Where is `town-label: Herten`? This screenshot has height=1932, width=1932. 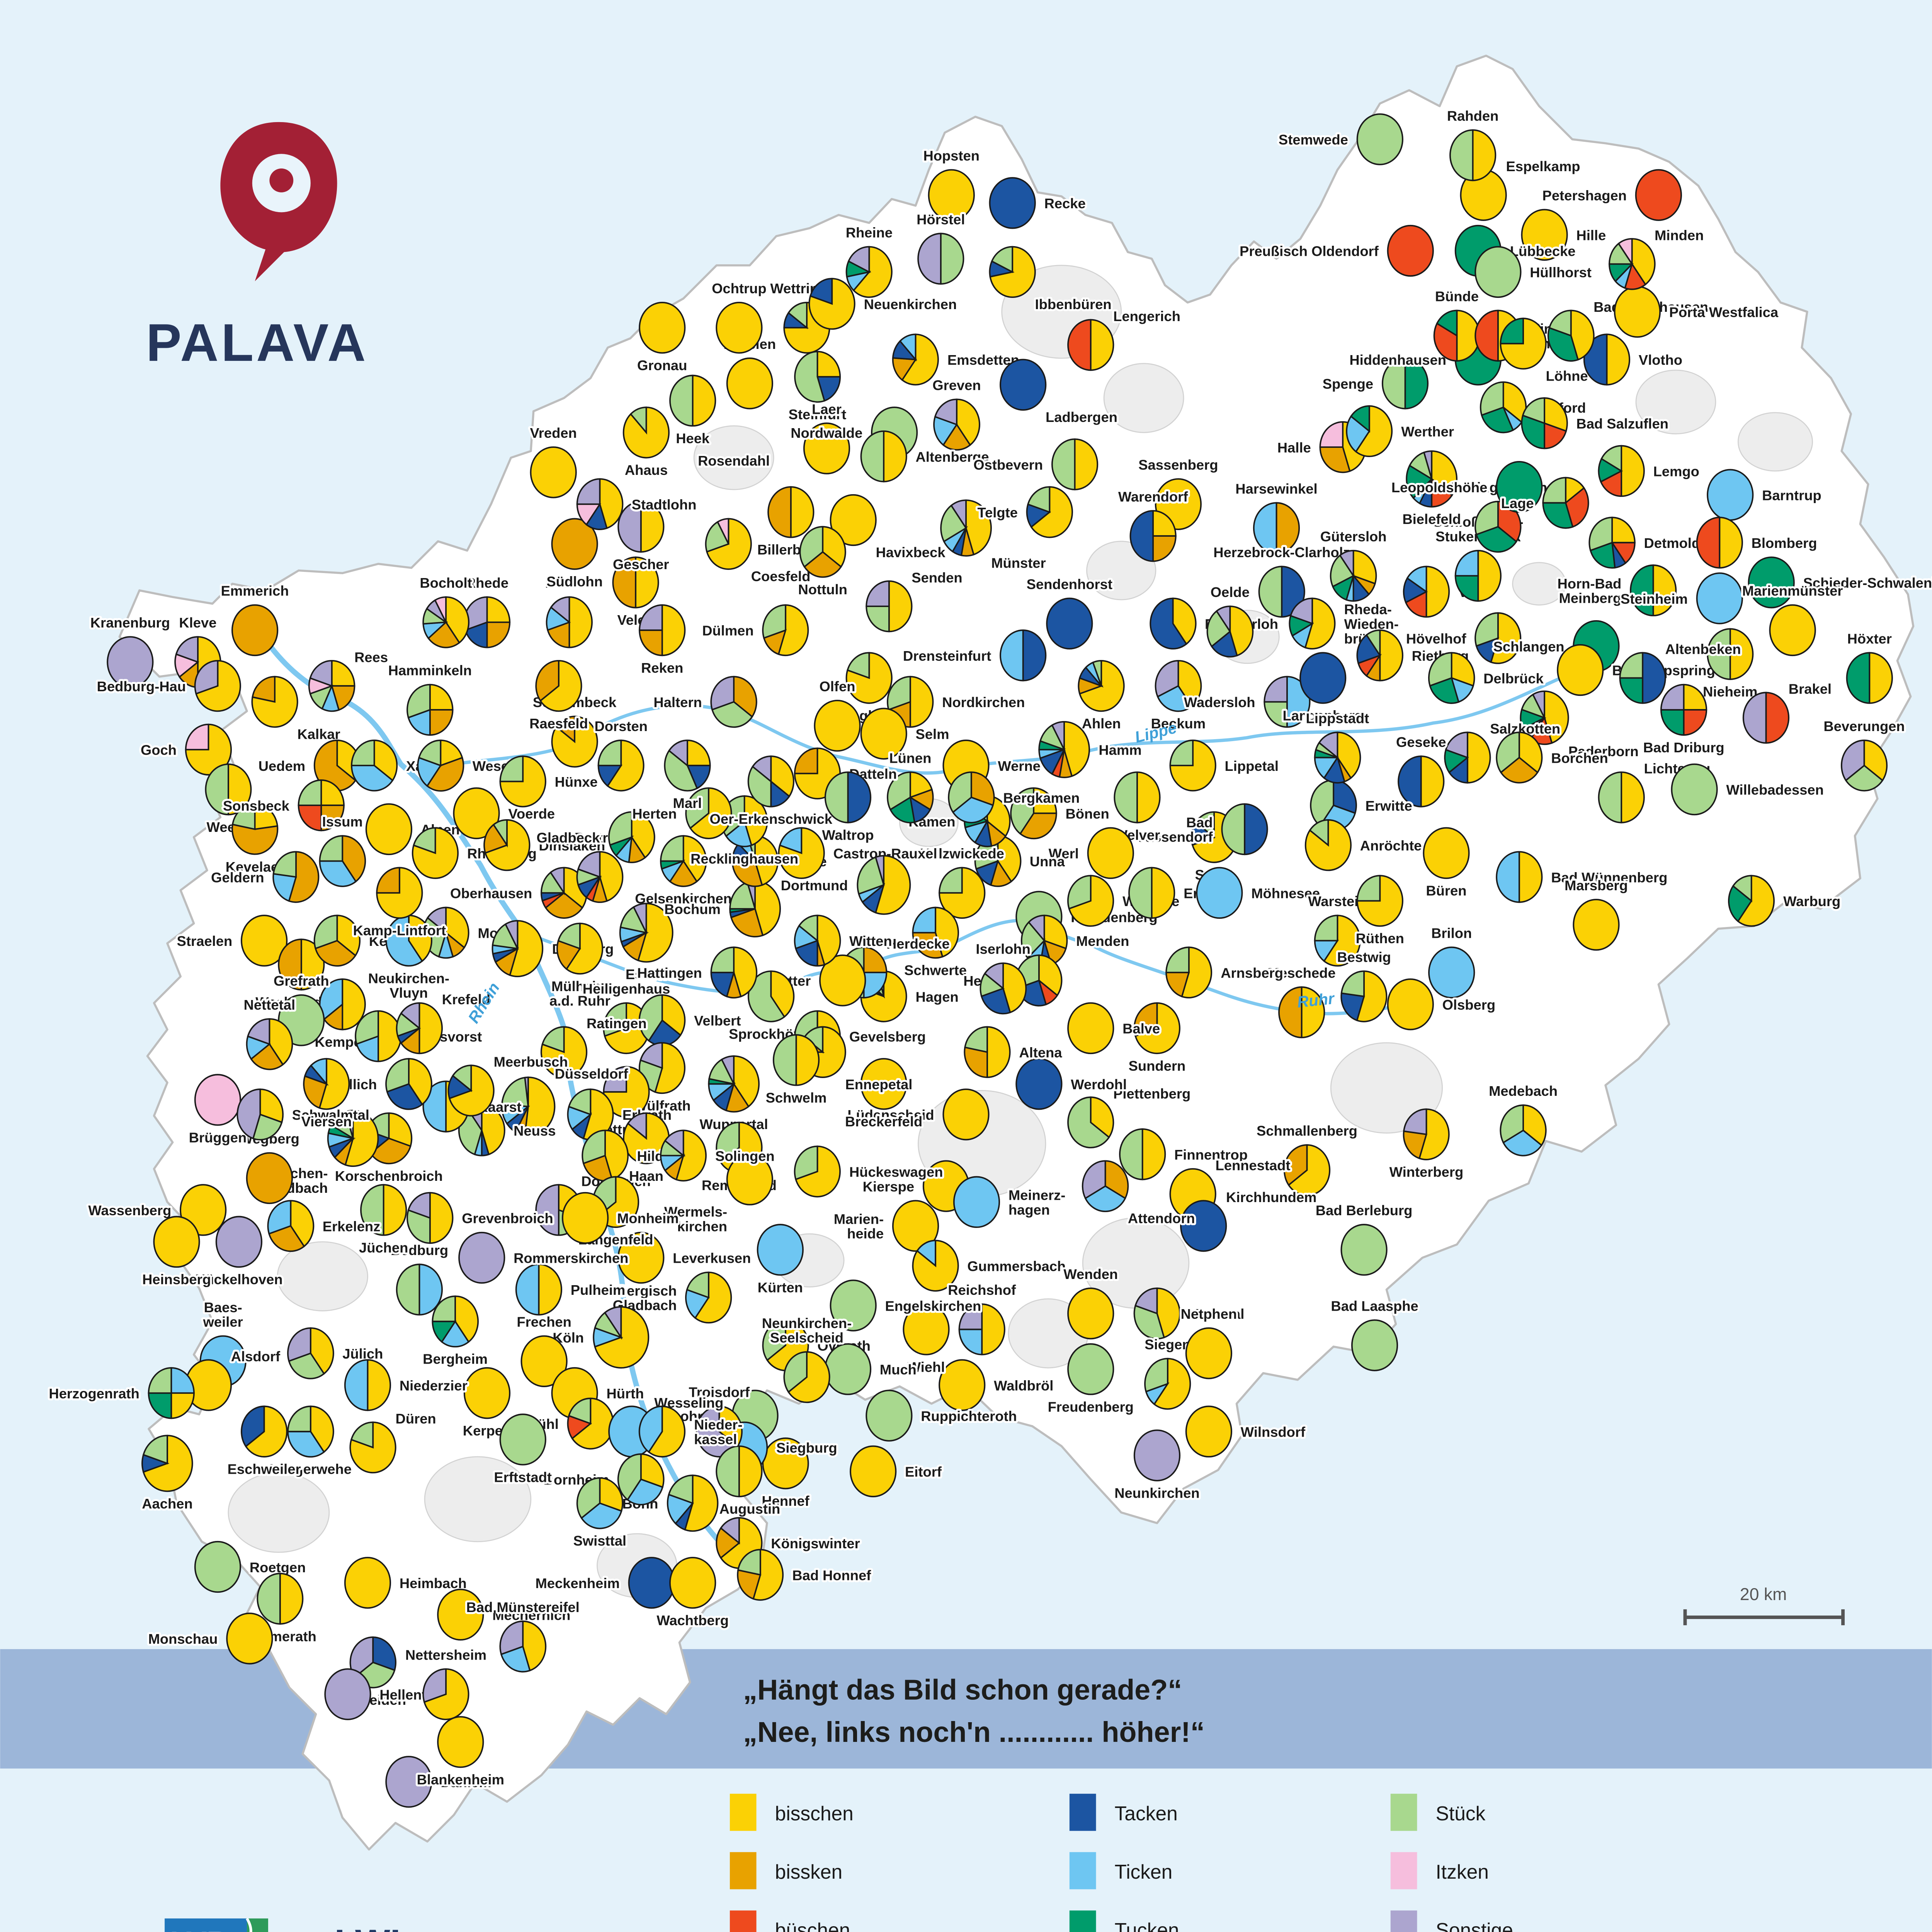 town-label: Herten is located at coordinates (655, 814).